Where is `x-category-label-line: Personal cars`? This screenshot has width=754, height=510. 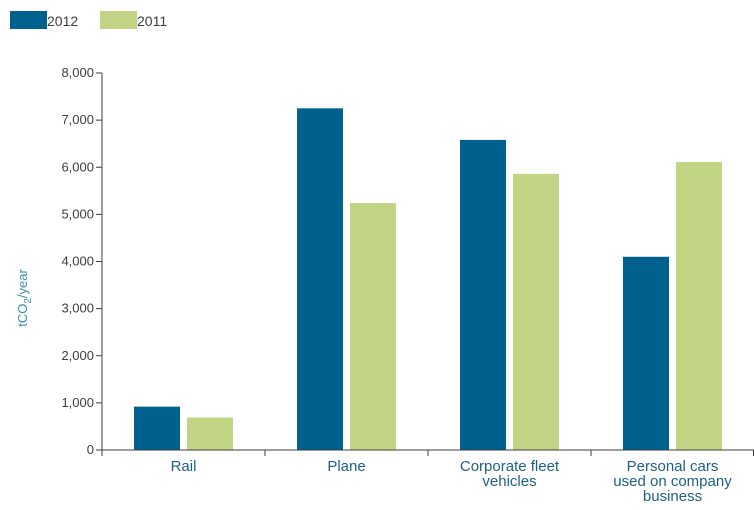
x-category-label-line: Personal cars is located at coordinates (673, 466).